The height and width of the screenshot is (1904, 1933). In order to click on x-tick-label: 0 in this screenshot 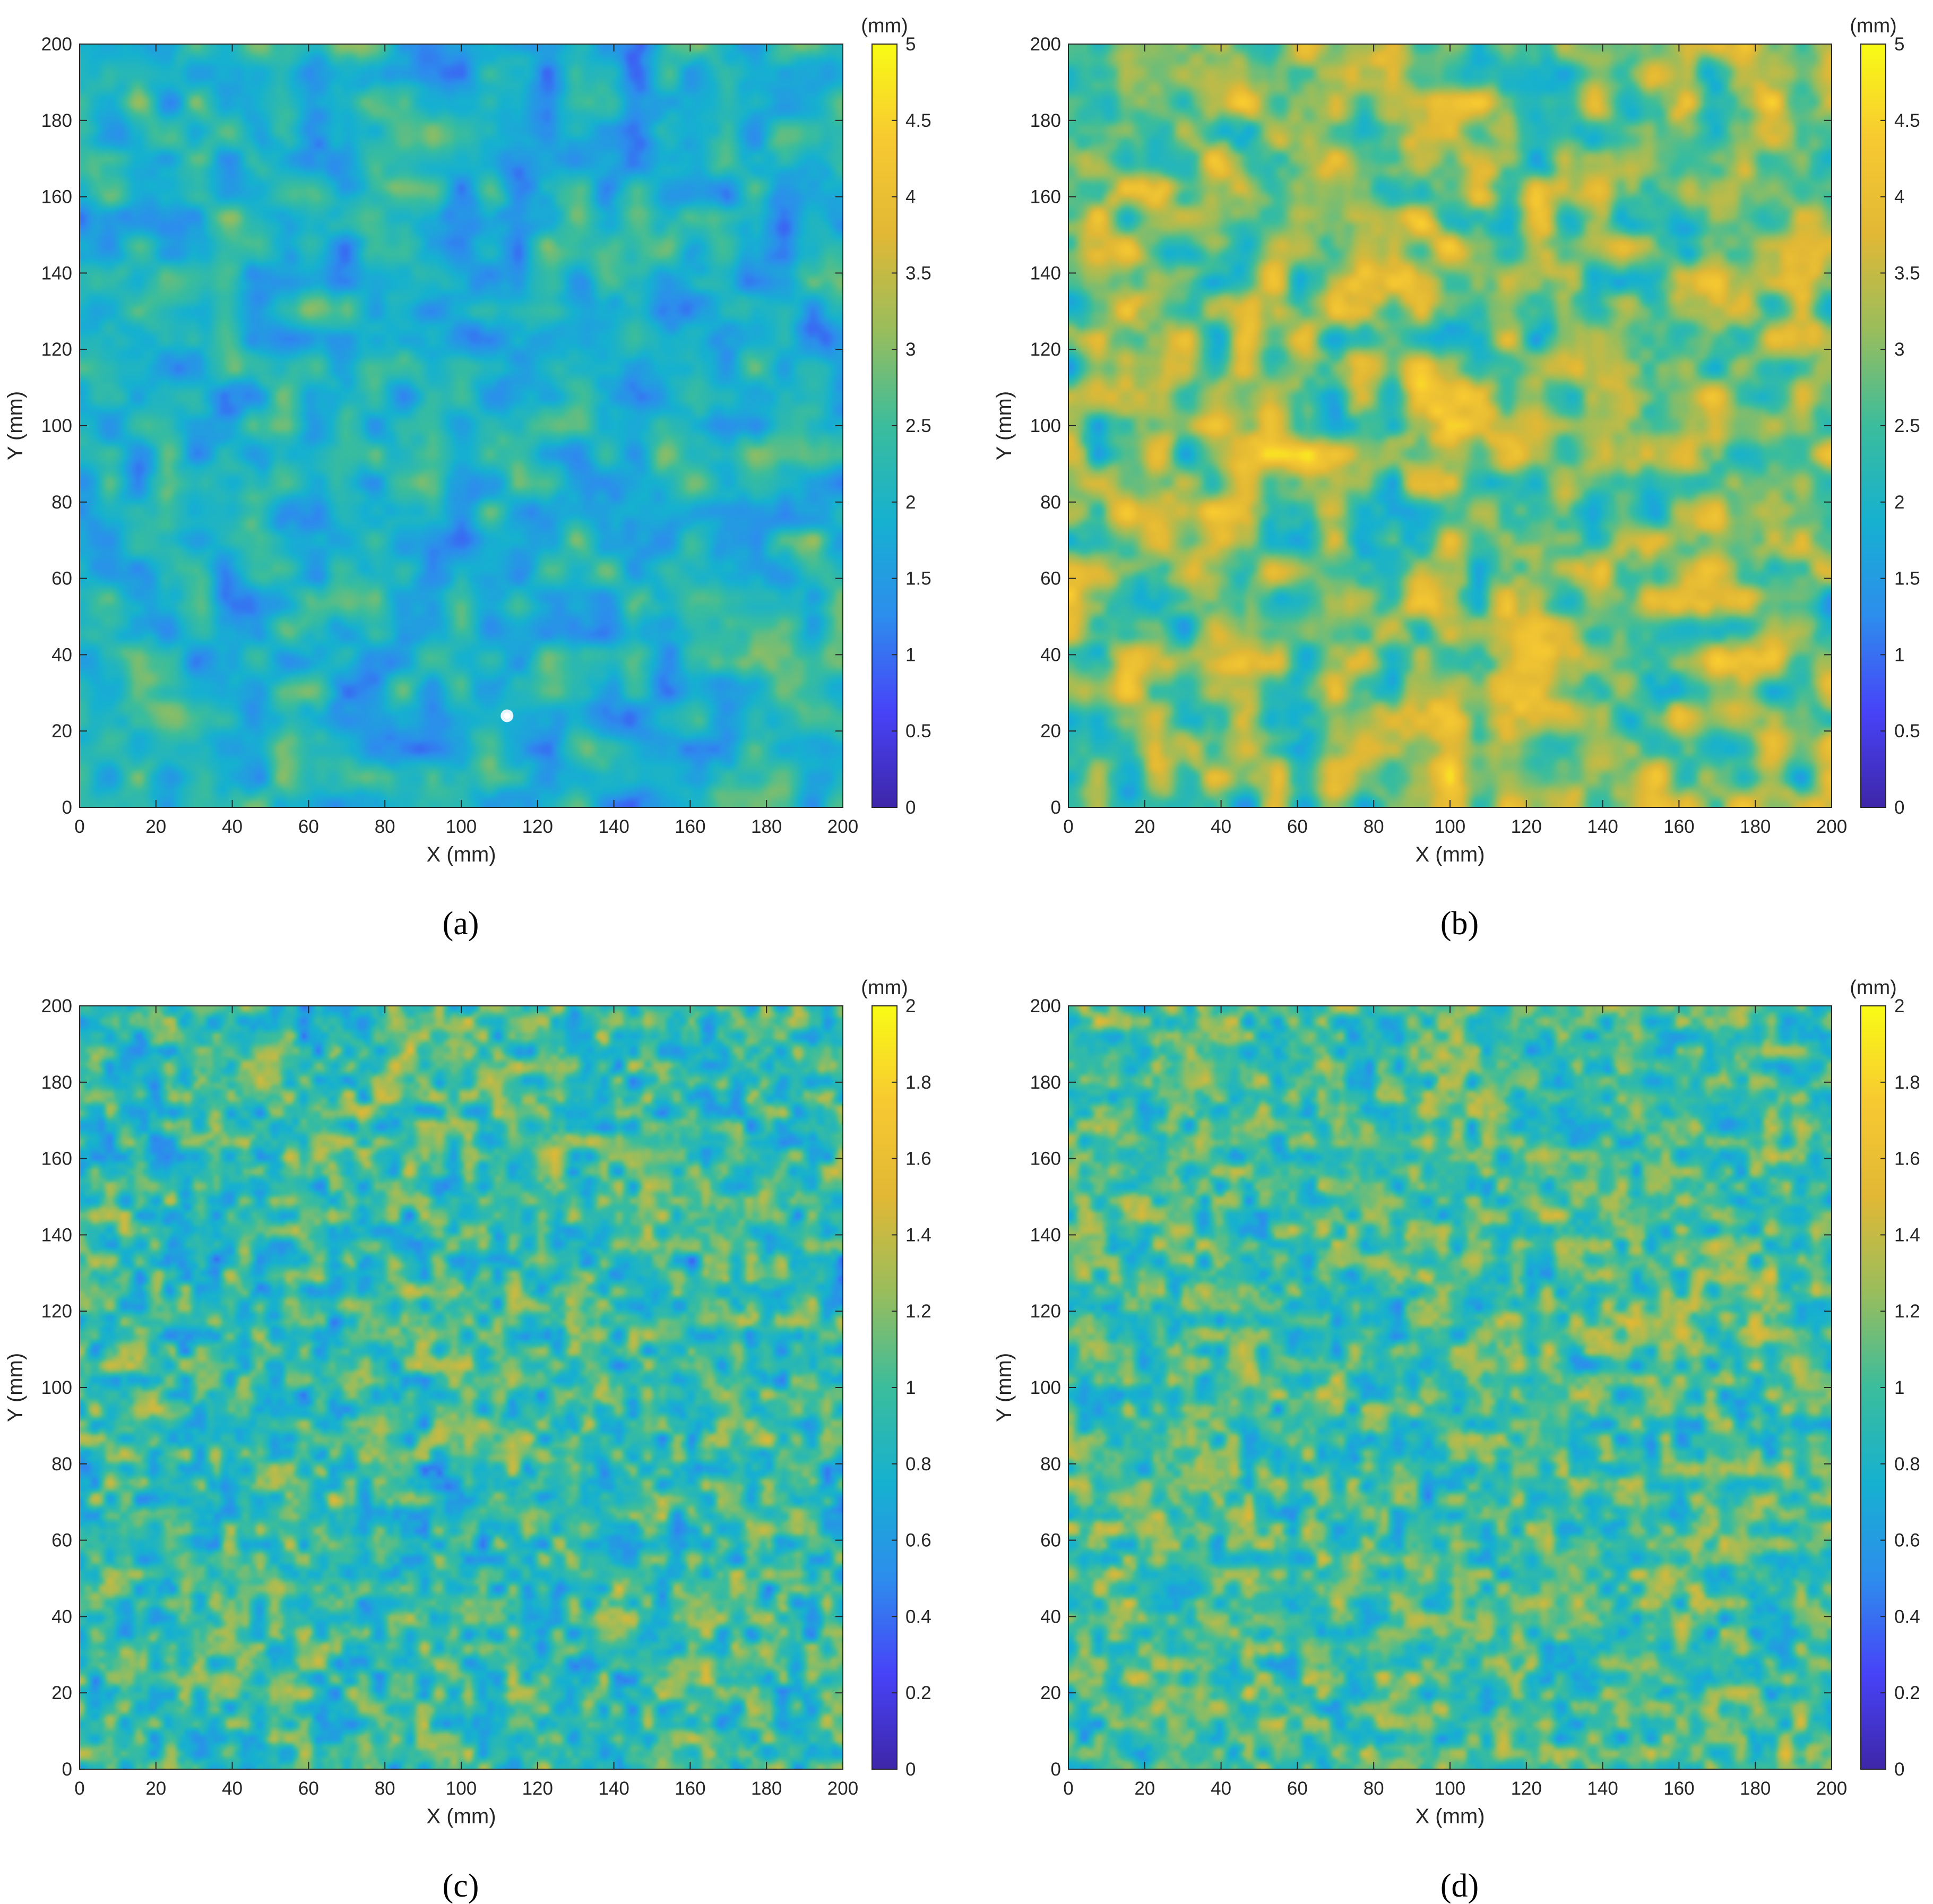, I will do `click(79, 1789)`.